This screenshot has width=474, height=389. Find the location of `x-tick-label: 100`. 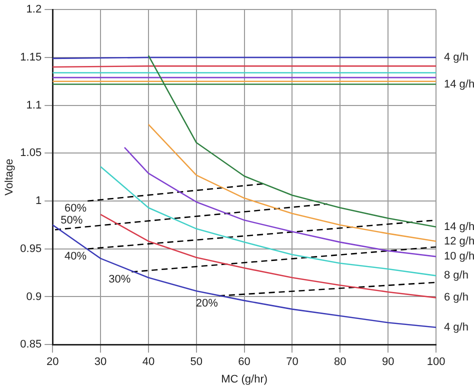

x-tick-label: 100 is located at coordinates (436, 362).